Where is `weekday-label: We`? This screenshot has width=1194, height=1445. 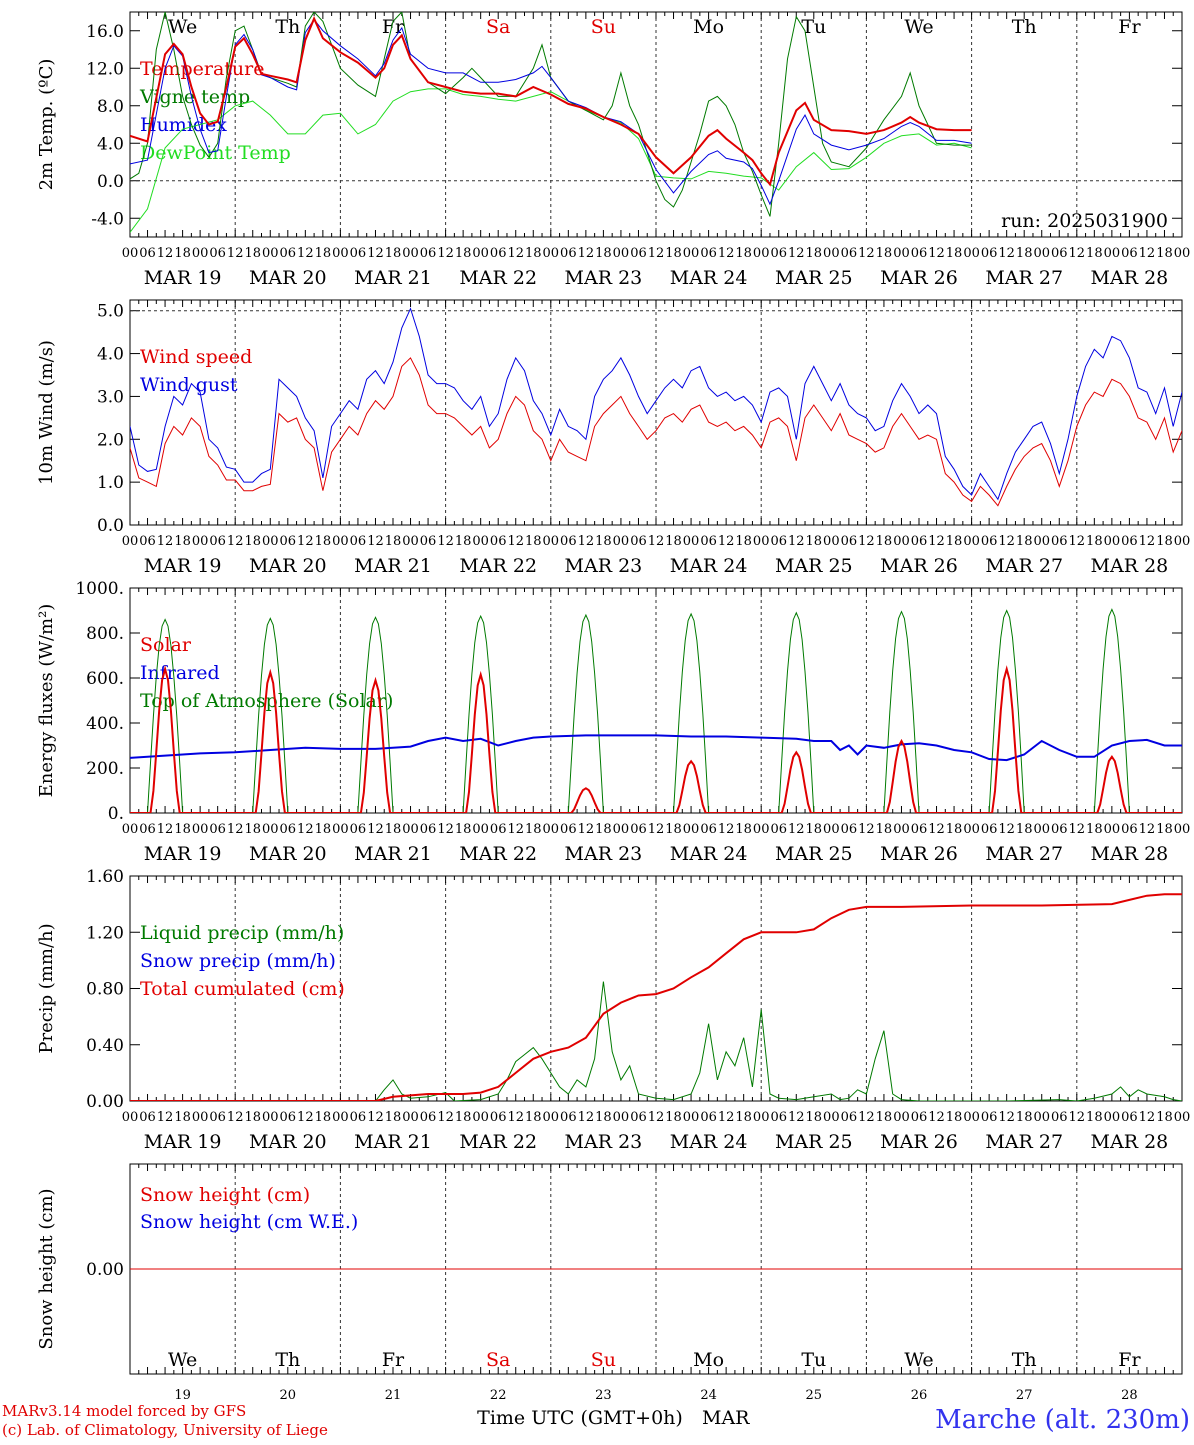
weekday-label: We is located at coordinates (182, 27).